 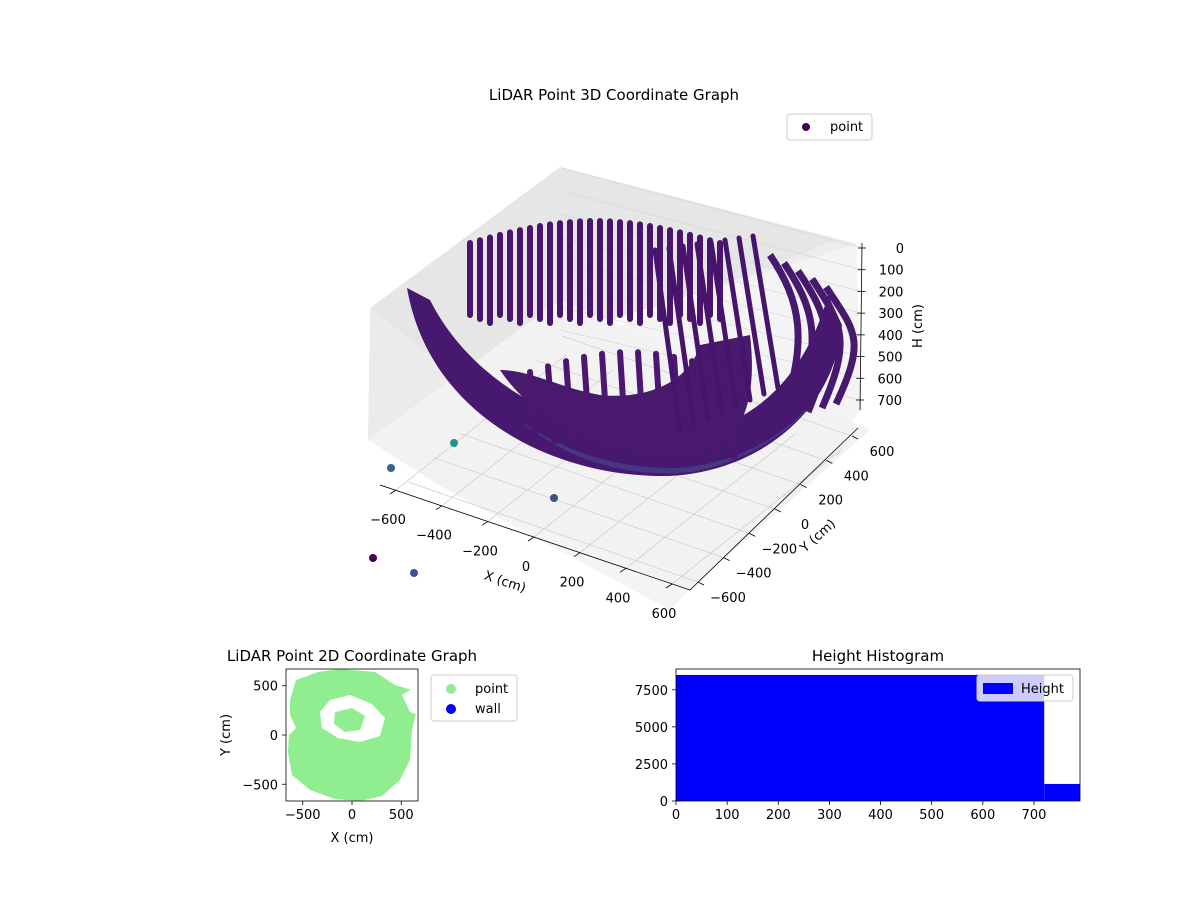 I want to click on scan-lines, so click(x=662, y=339).